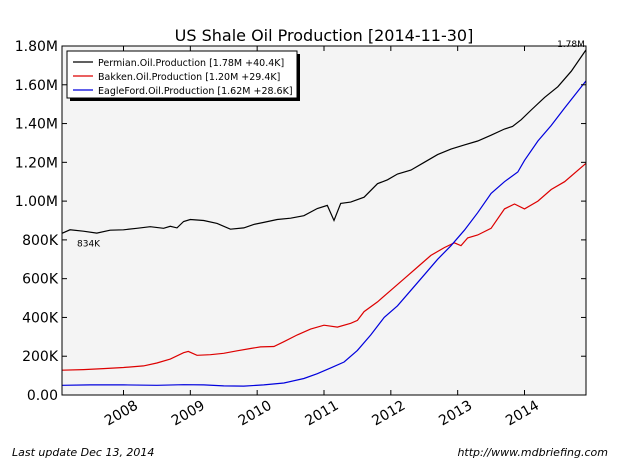 The width and height of the screenshot is (620, 465). Describe the element at coordinates (322, 414) in the screenshot. I see `x-tick-label: 2011` at that location.